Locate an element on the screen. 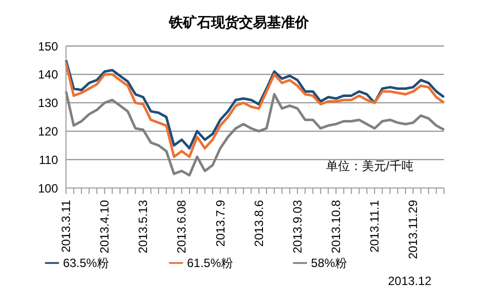 This screenshot has width=478, height=296. x-tick-label: 2013.7.9 is located at coordinates (220, 223).